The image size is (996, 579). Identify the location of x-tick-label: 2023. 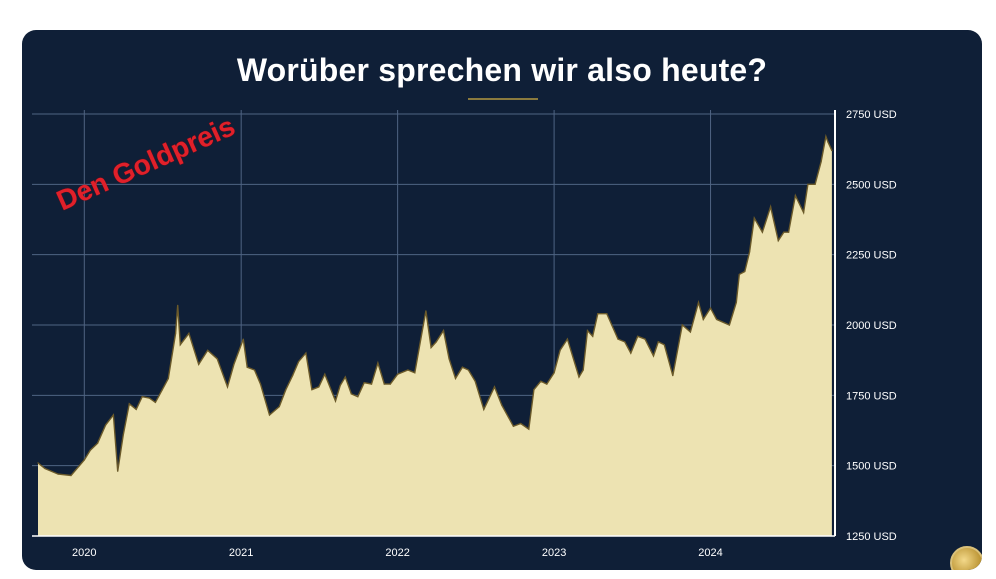
(554, 553).